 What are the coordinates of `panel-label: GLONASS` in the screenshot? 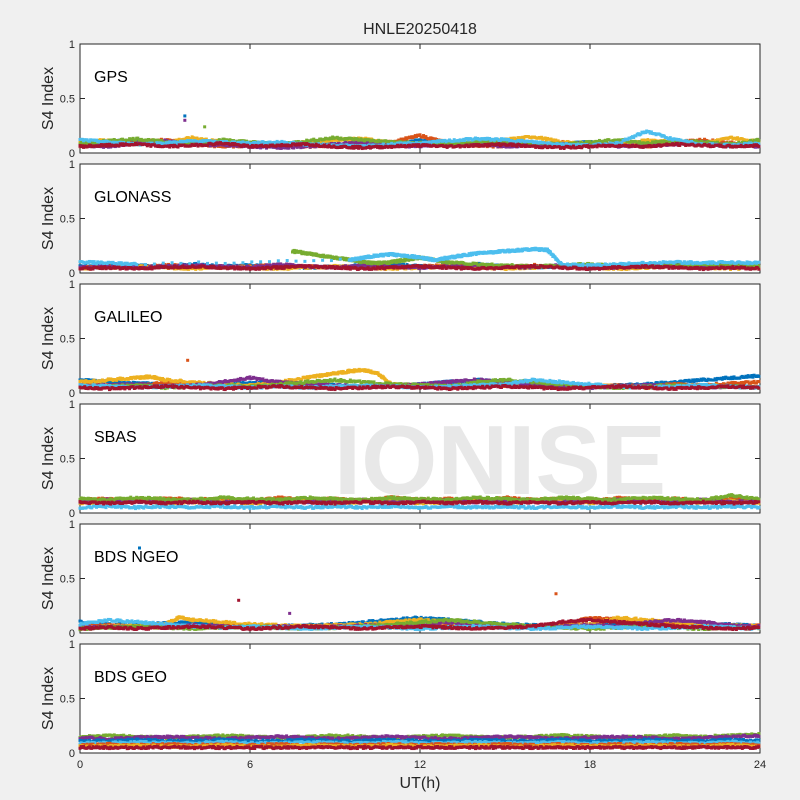 It's located at (132, 197).